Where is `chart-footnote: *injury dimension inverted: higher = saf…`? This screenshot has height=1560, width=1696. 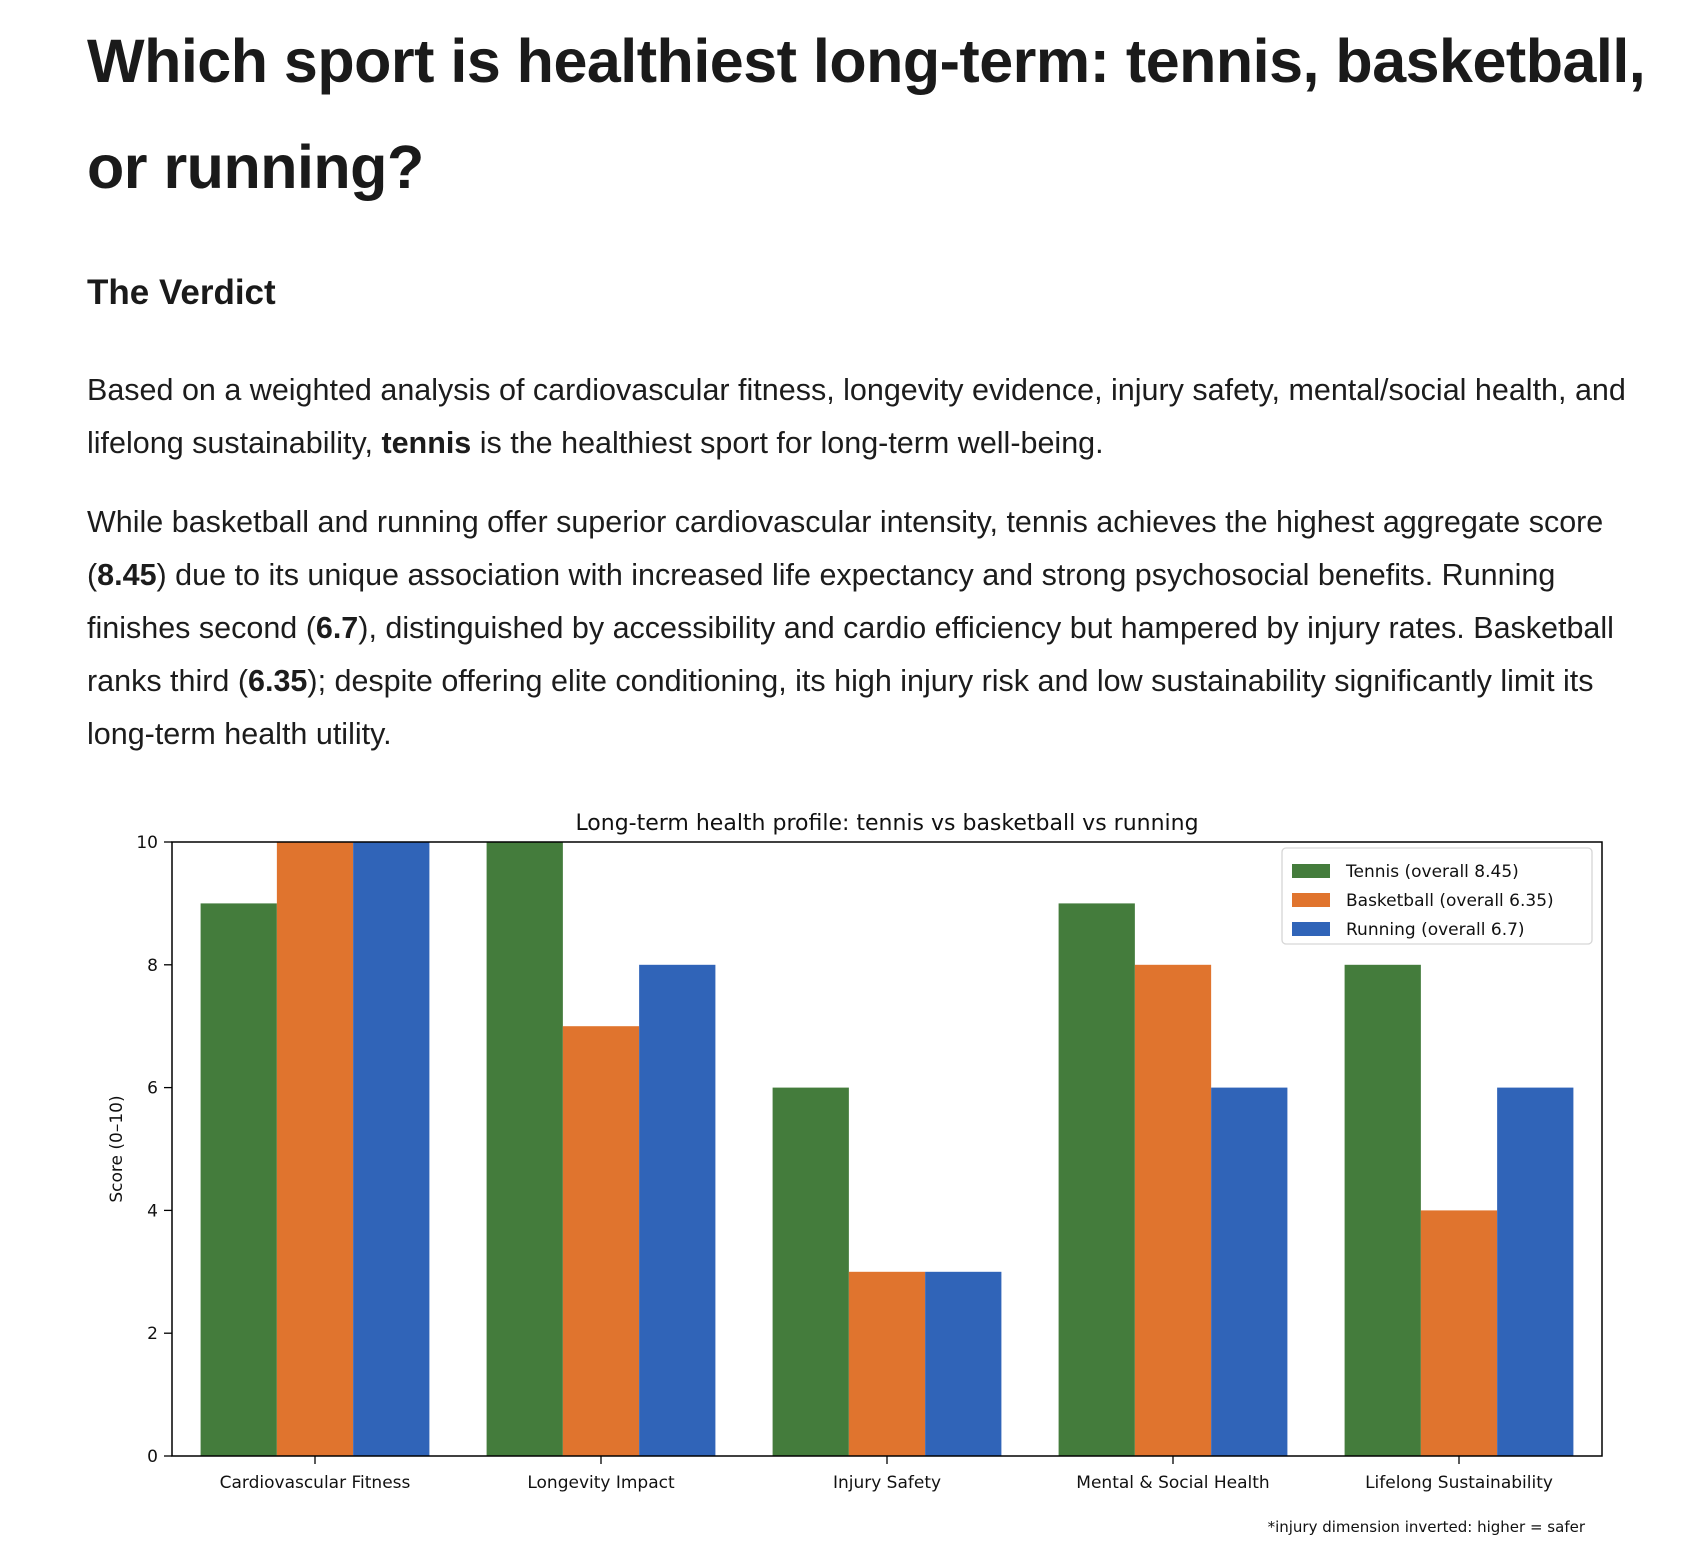 chart-footnote: *injury dimension inverted: higher = saf… is located at coordinates (1427, 1527).